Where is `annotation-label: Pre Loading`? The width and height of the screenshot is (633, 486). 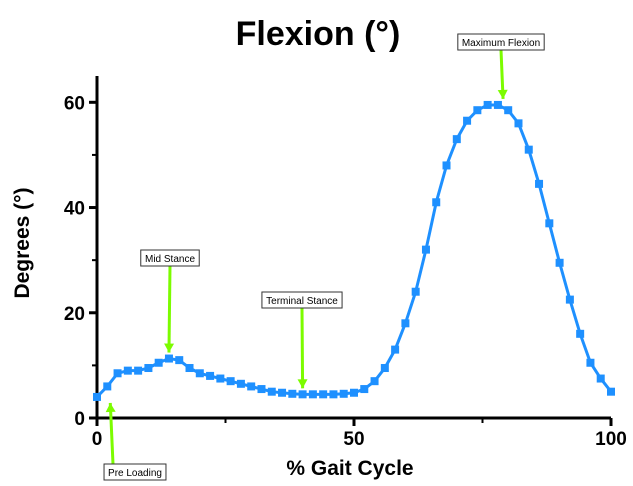 annotation-label: Pre Loading is located at coordinates (135, 473).